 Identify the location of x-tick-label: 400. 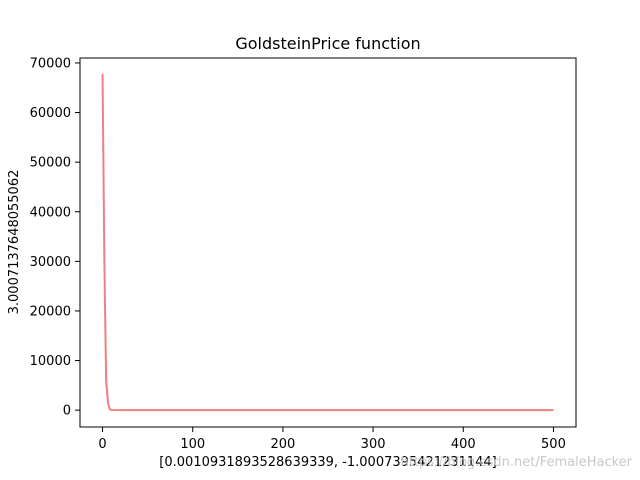
(463, 444).